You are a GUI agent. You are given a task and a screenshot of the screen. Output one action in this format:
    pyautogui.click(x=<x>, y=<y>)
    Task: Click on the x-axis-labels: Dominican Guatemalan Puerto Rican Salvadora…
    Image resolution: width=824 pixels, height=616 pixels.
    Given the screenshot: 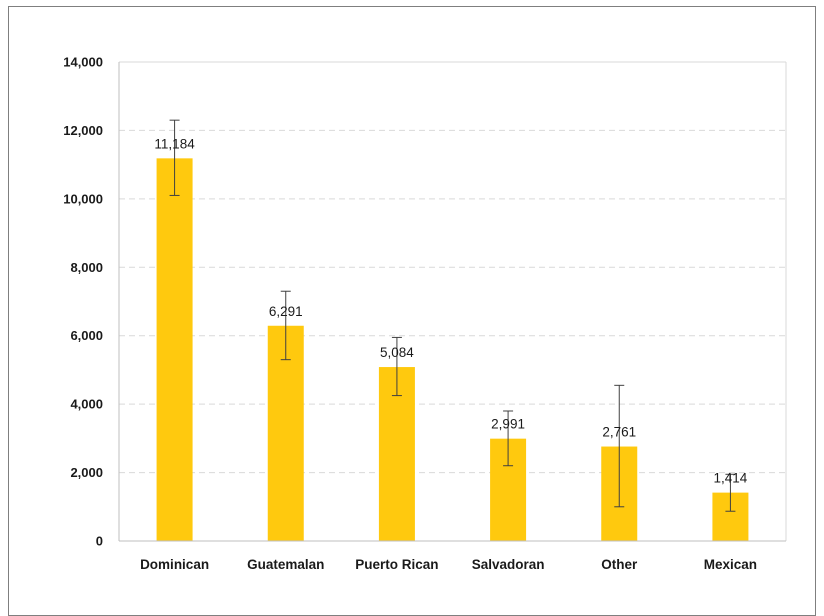 What is the action you would take?
    pyautogui.click(x=448, y=564)
    